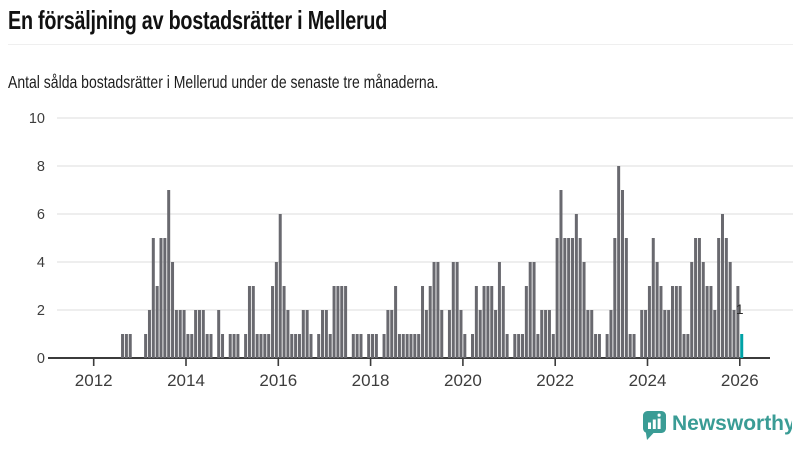  Describe the element at coordinates (278, 380) in the screenshot. I see `x-tick-label: 2016` at that location.